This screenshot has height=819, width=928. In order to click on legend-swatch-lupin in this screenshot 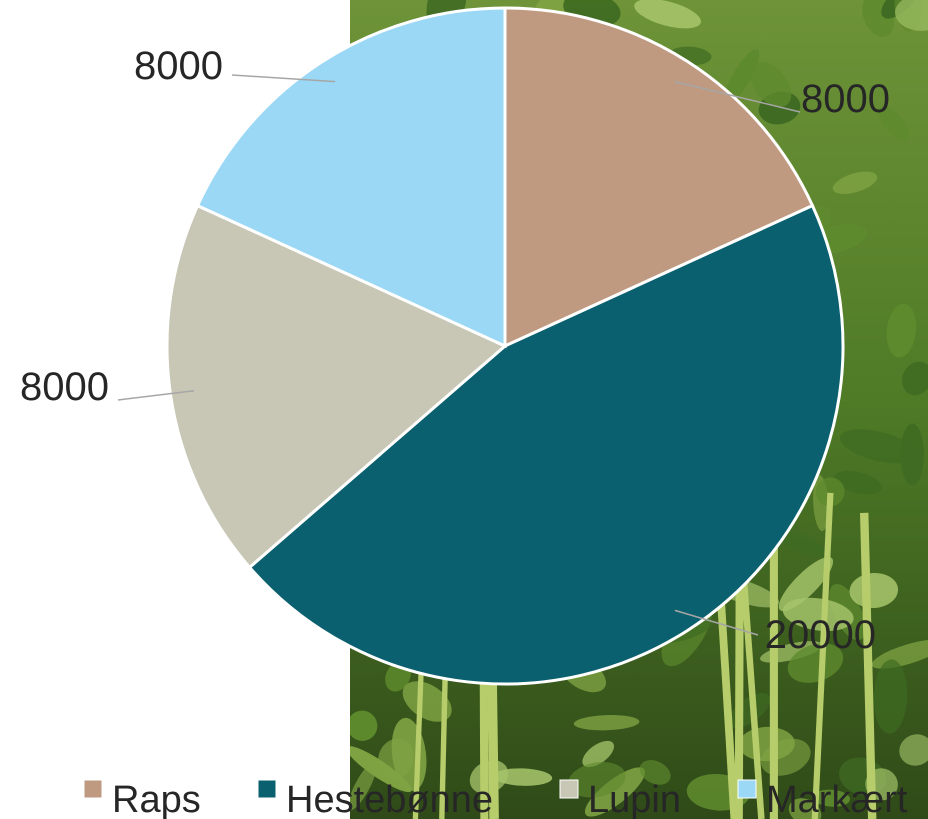, I will do `click(569, 789)`.